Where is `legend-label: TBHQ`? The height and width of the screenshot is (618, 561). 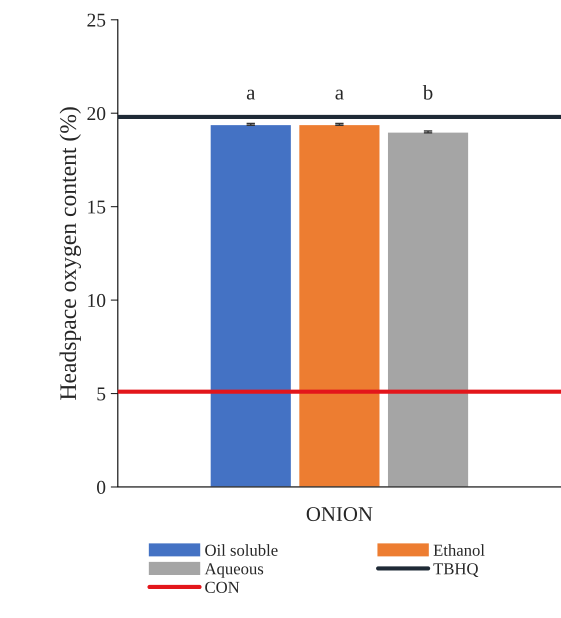
legend-label: TBHQ is located at coordinates (455, 570).